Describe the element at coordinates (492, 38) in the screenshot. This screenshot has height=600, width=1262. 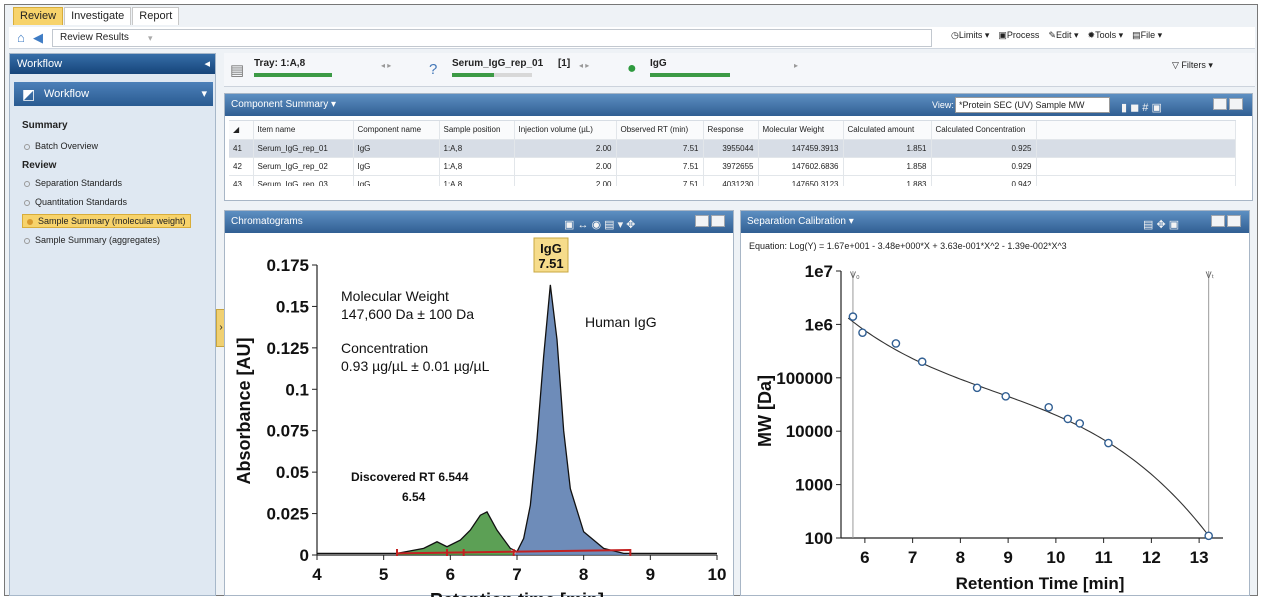
I see `review-results-box: Review Results ▾` at that location.